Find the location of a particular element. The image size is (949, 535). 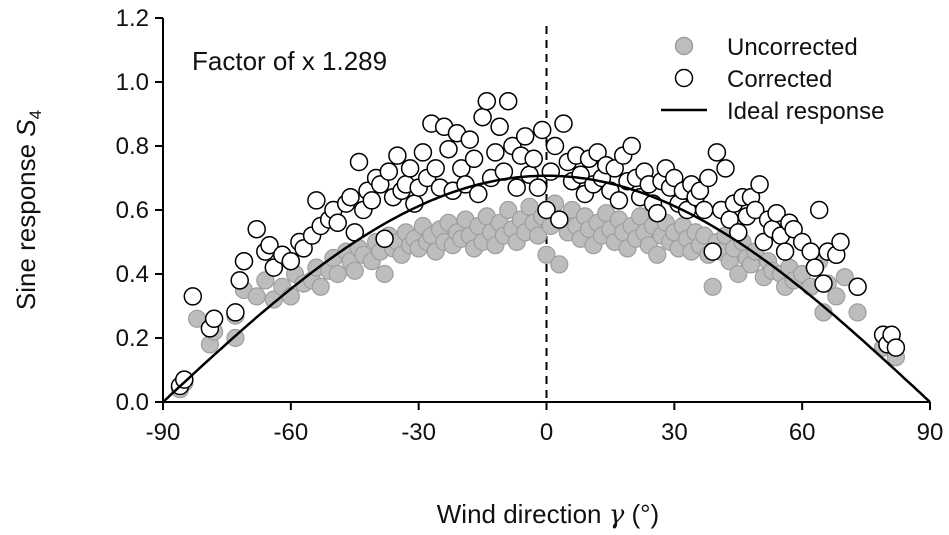

x-tick-label: 60 is located at coordinates (802, 432).